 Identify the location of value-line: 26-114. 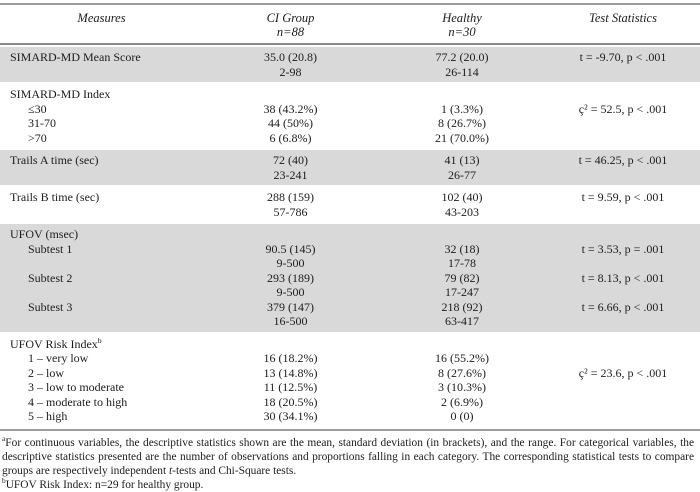
(462, 72).